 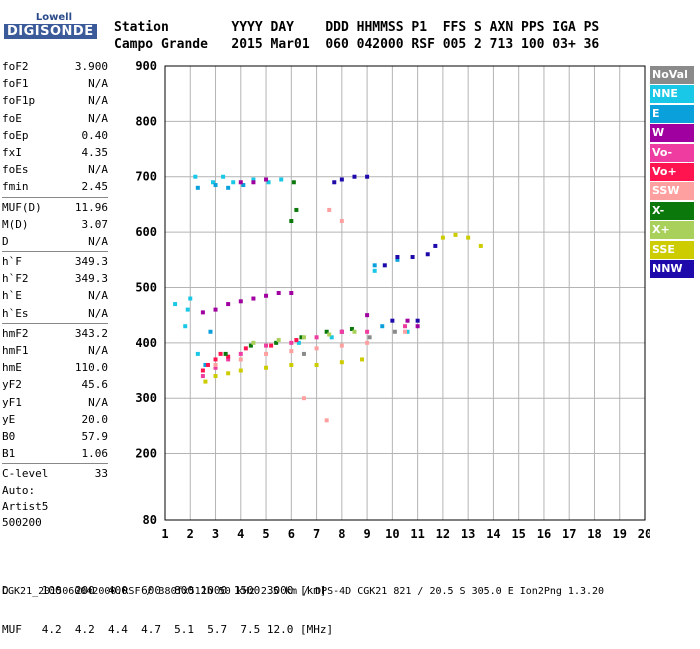 I want to click on legend-item: NoVal, so click(x=672, y=75).